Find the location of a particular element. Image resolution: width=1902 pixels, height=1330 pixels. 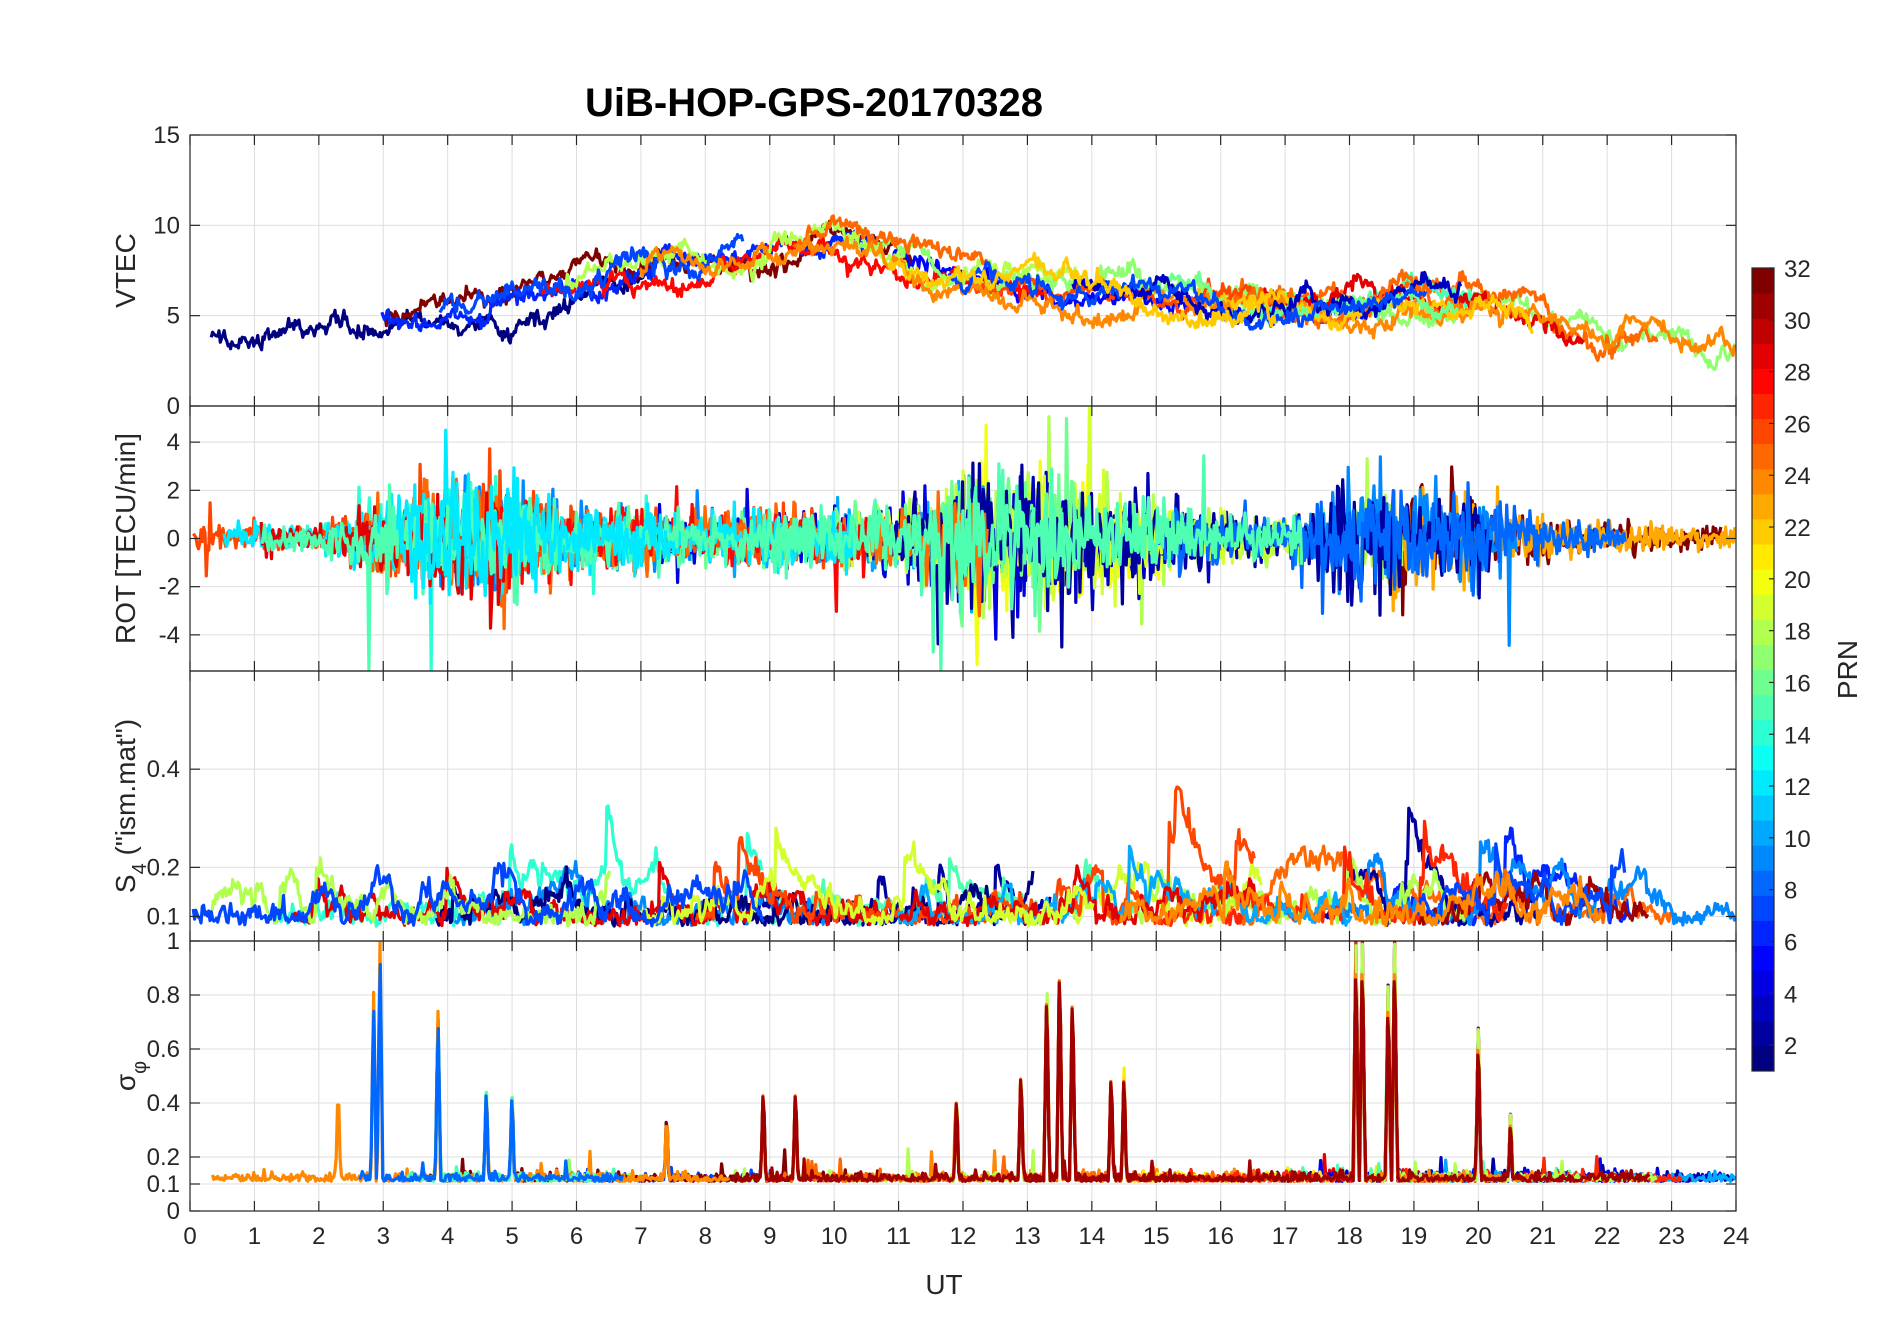

colorbar-tick-label: 22 is located at coordinates (1797, 528).